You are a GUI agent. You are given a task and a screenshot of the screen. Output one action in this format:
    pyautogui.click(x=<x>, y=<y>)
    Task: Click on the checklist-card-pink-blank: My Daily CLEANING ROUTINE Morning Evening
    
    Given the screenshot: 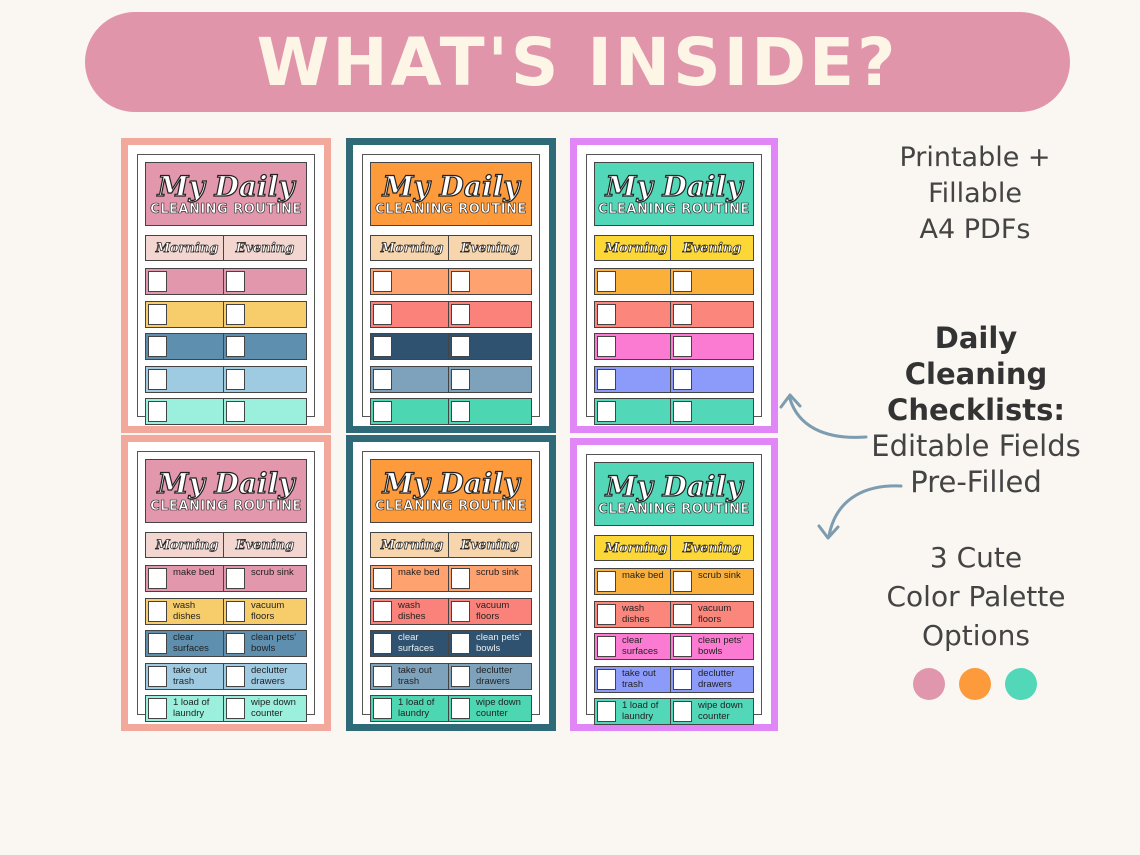 What is the action you would take?
    pyautogui.click(x=226, y=285)
    